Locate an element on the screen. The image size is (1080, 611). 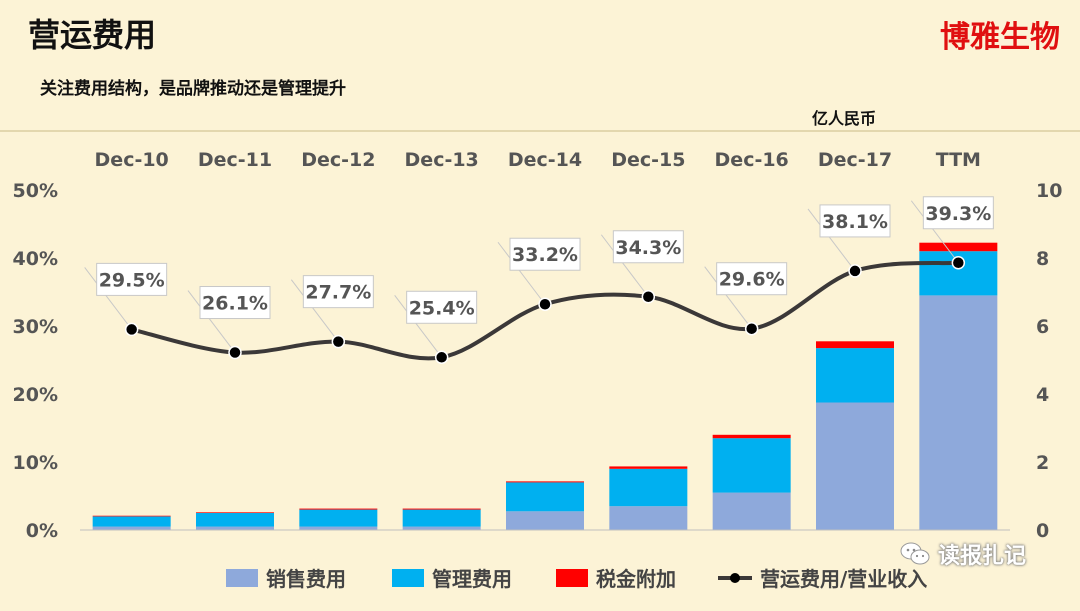
data-label: 29.6% is located at coordinates (752, 280).